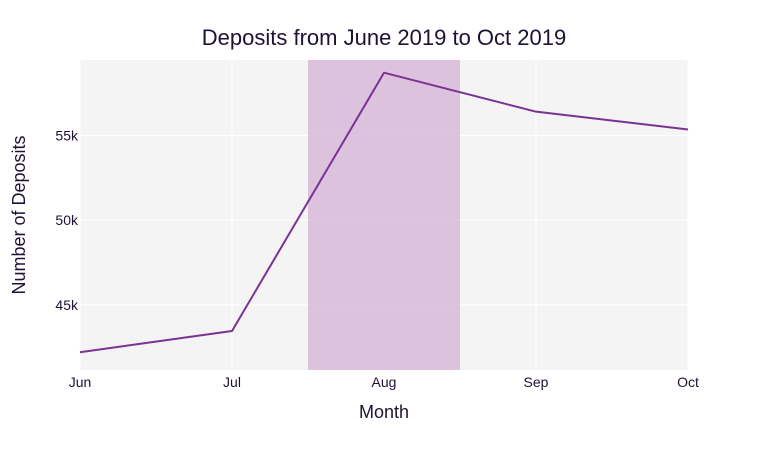 The image size is (768, 455). What do you see at coordinates (80, 382) in the screenshot?
I see `x-tick-label: Jun` at bounding box center [80, 382].